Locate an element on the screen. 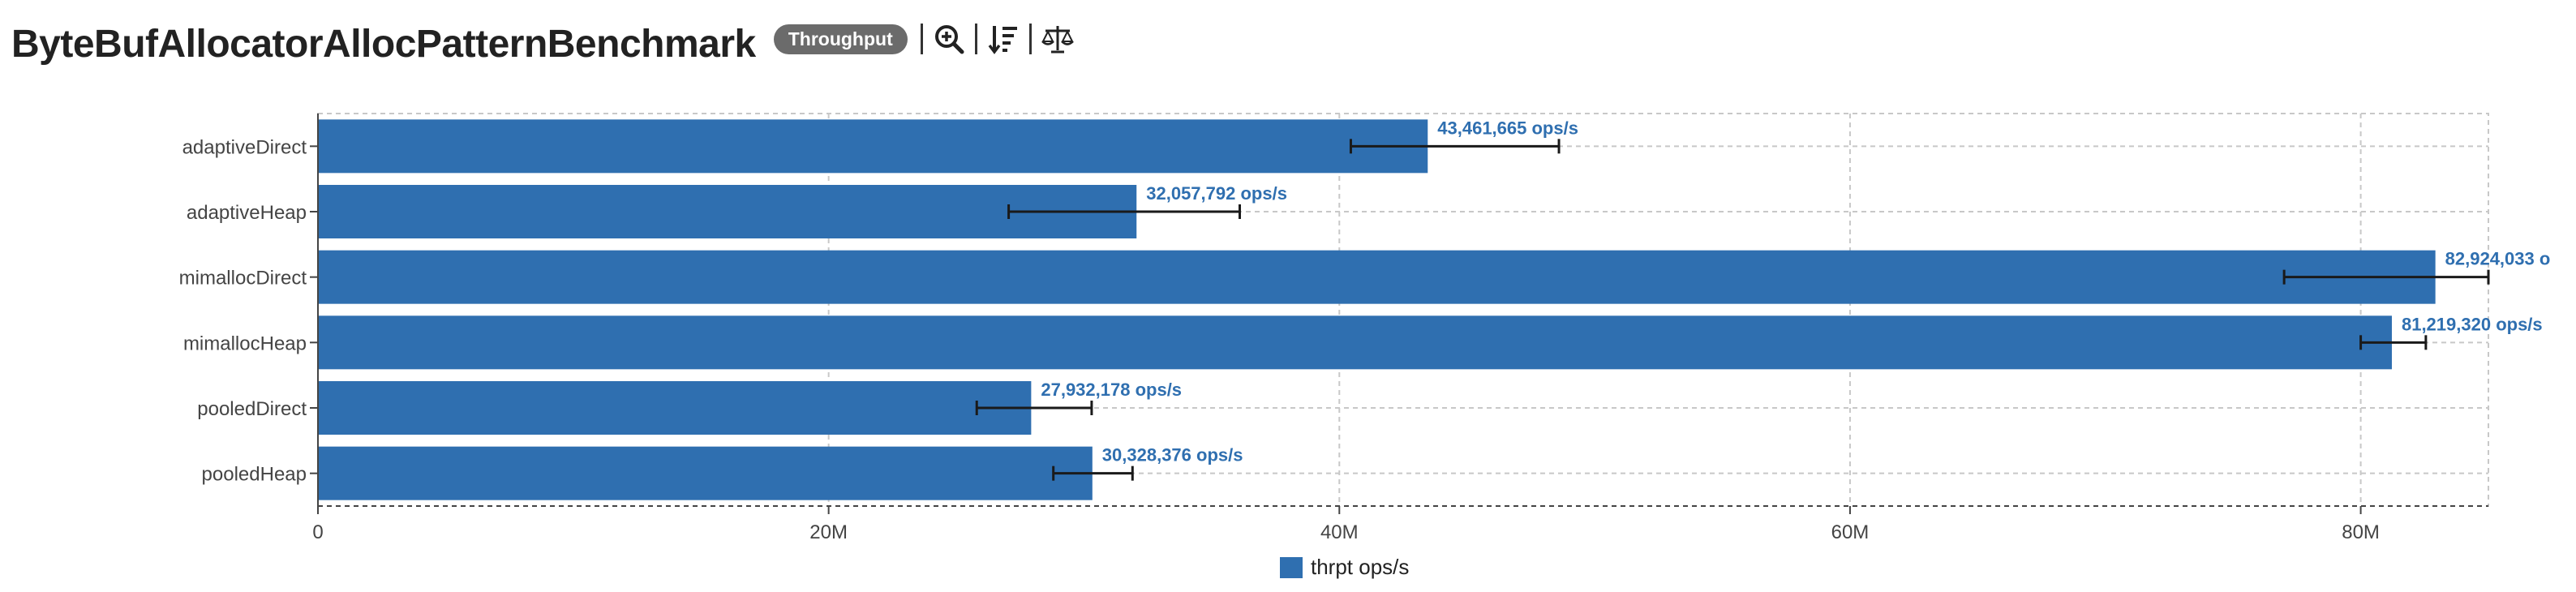  x-tick-label: 80M is located at coordinates (2361, 532).